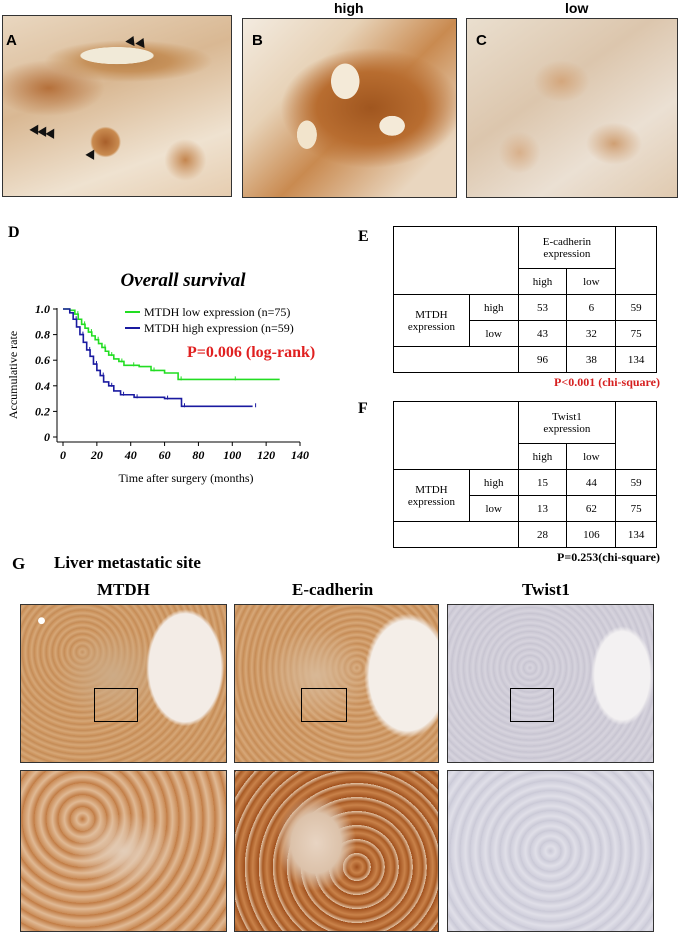 Image resolution: width=680 pixels, height=938 pixels. What do you see at coordinates (456, 435) in the screenshot?
I see `table-f-corner` at bounding box center [456, 435].